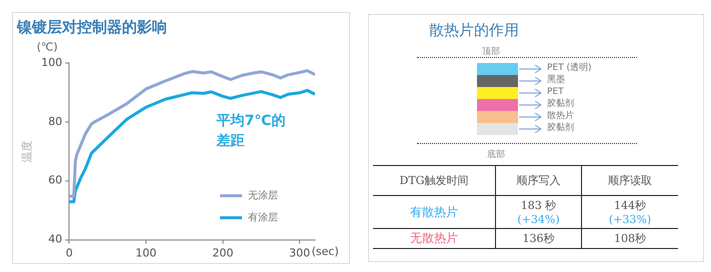 The height and width of the screenshot is (272, 711). Describe the element at coordinates (630, 205) in the screenshot. I see `text: 144秒` at that location.